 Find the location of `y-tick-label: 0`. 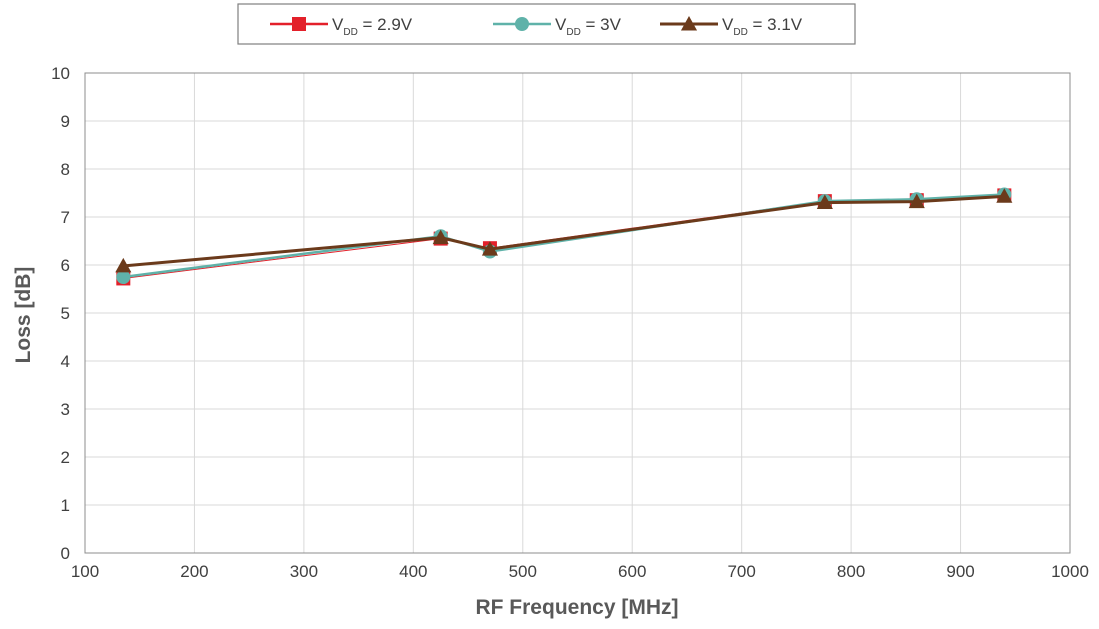

y-tick-label: 0 is located at coordinates (65, 553).